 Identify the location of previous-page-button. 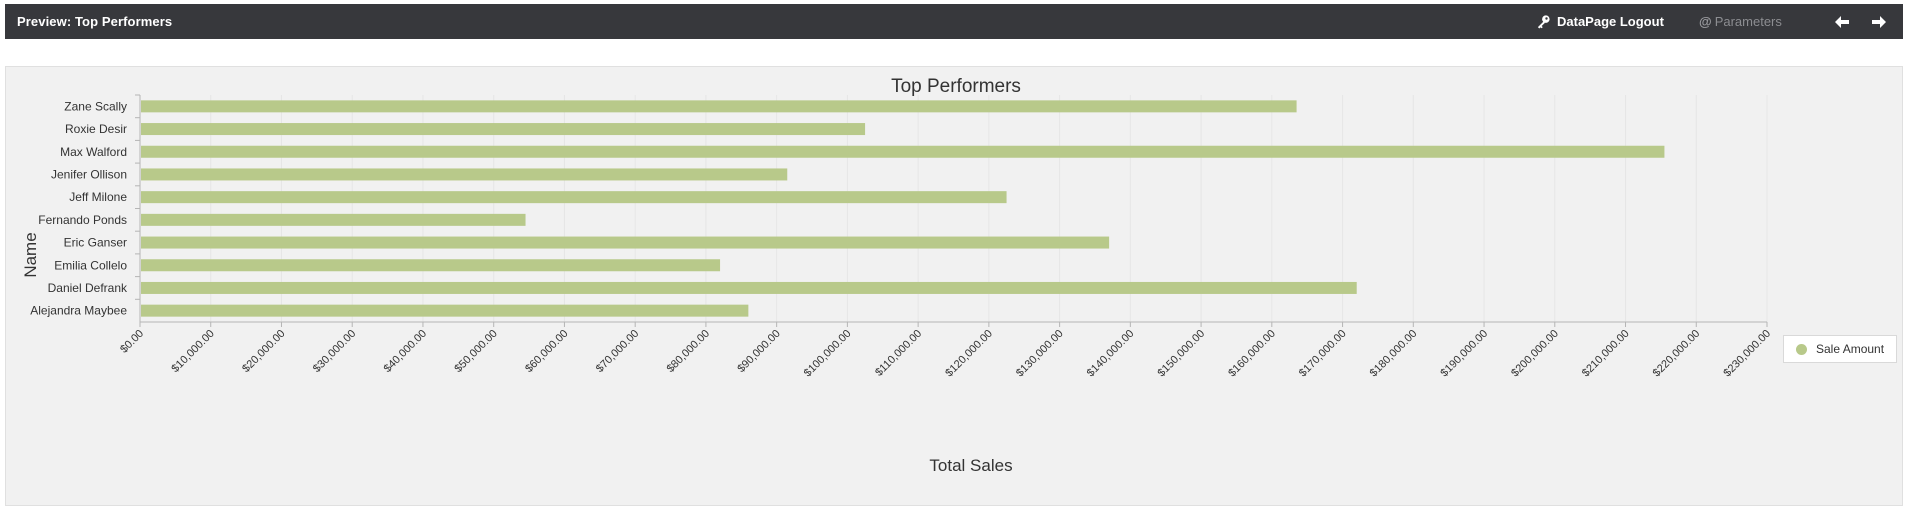
(1842, 22).